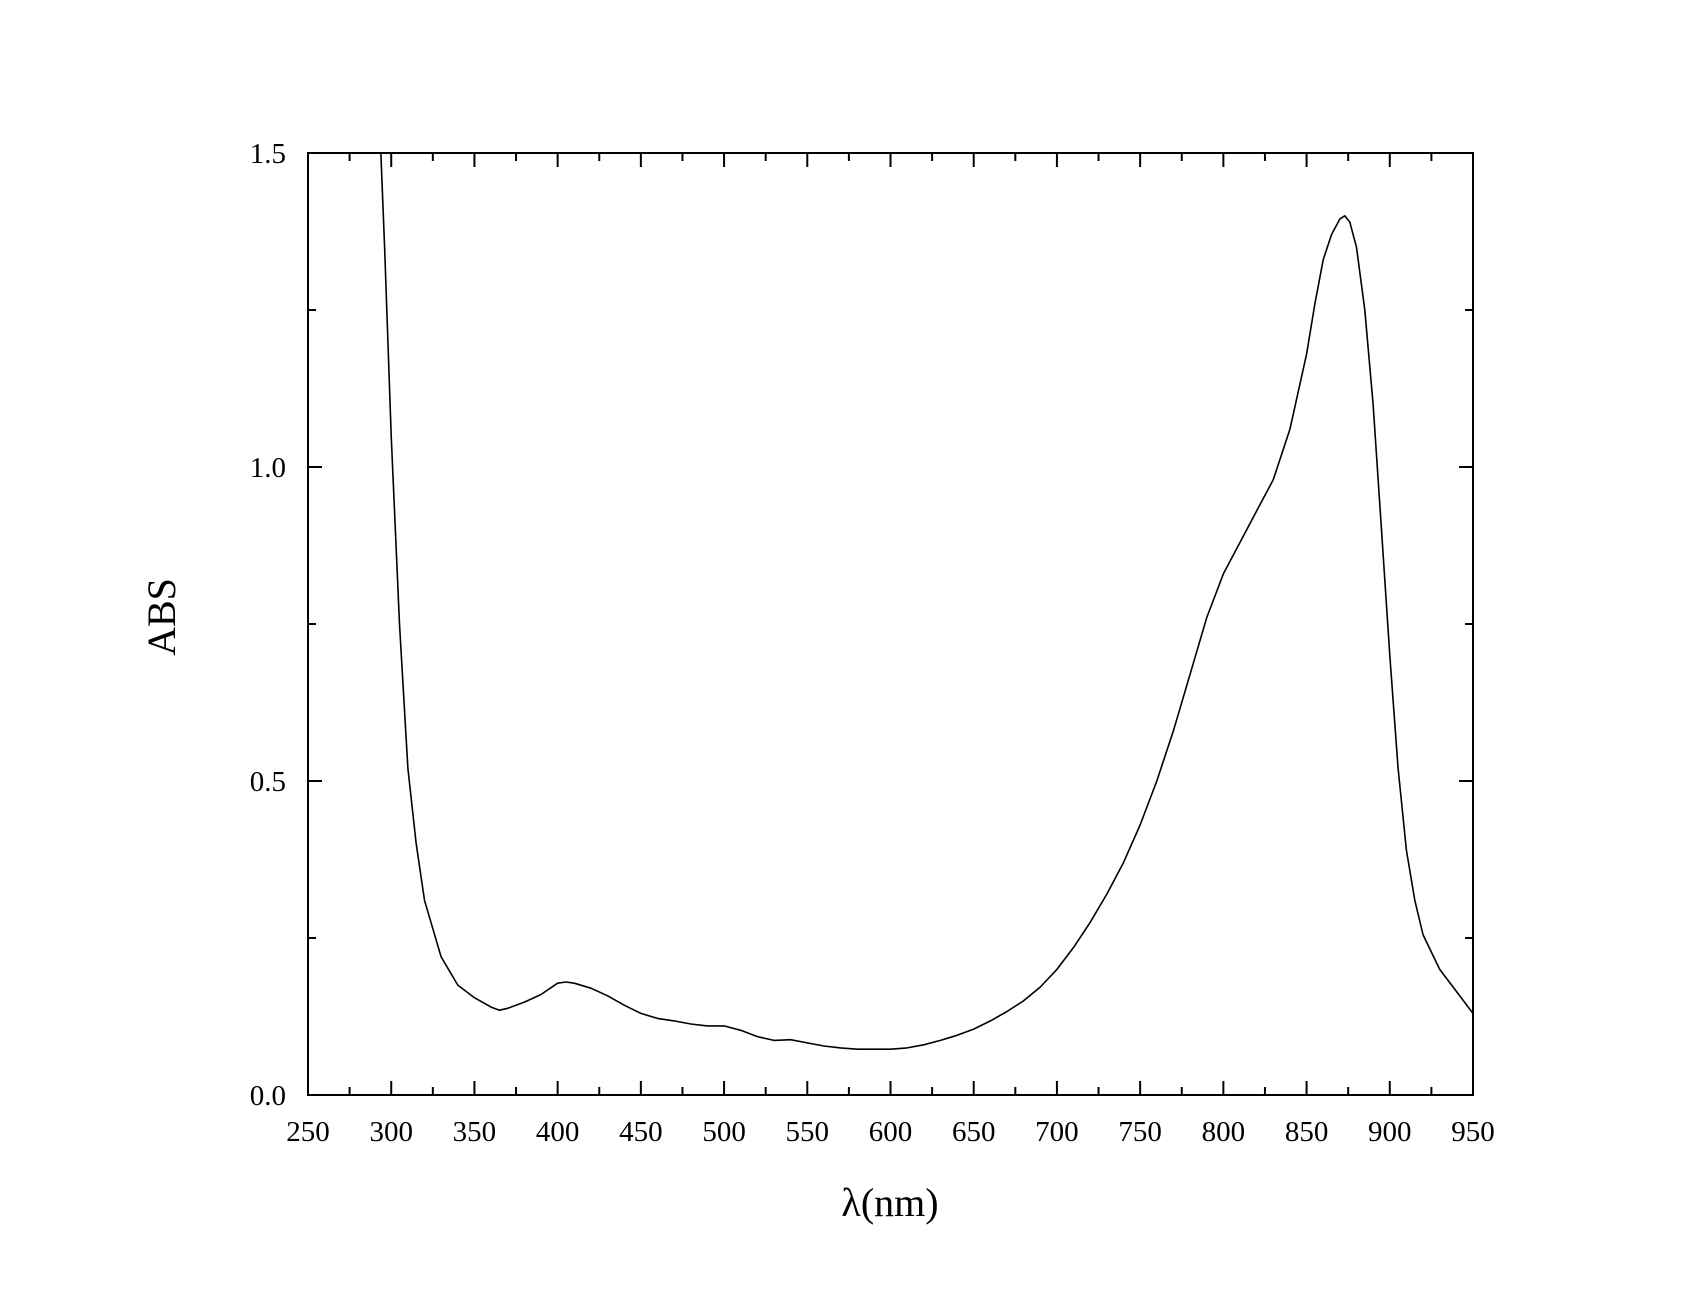  I want to click on x-tick-label: 700, so click(1057, 1132).